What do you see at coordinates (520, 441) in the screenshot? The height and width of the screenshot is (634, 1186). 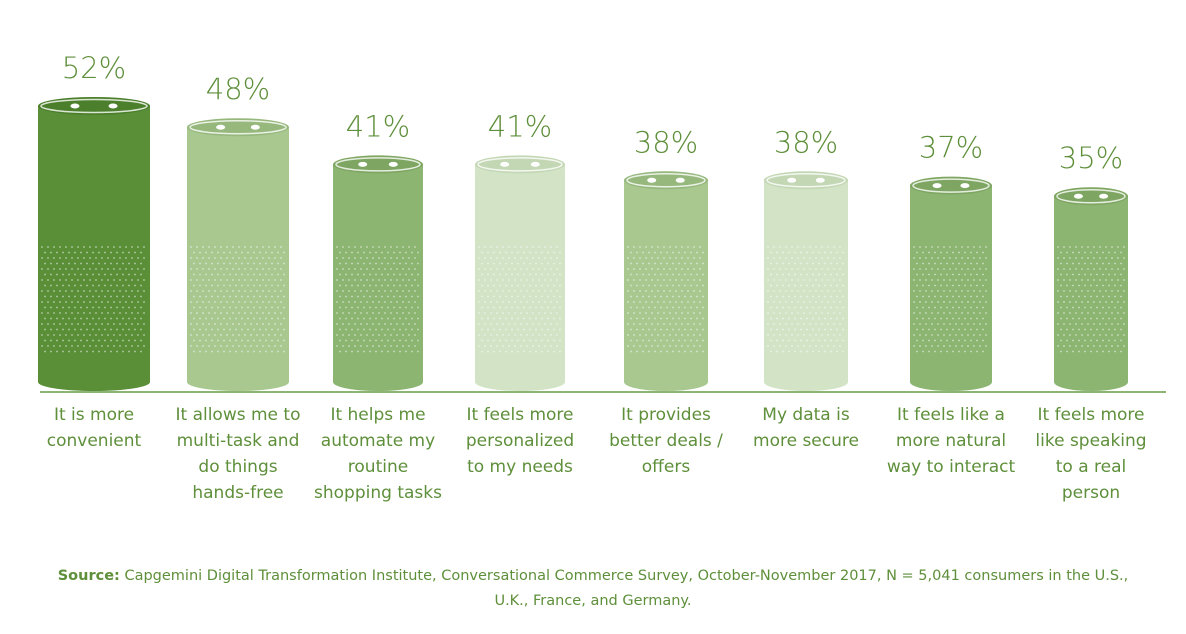 I see `category-label: It feels more personalized to my needs` at bounding box center [520, 441].